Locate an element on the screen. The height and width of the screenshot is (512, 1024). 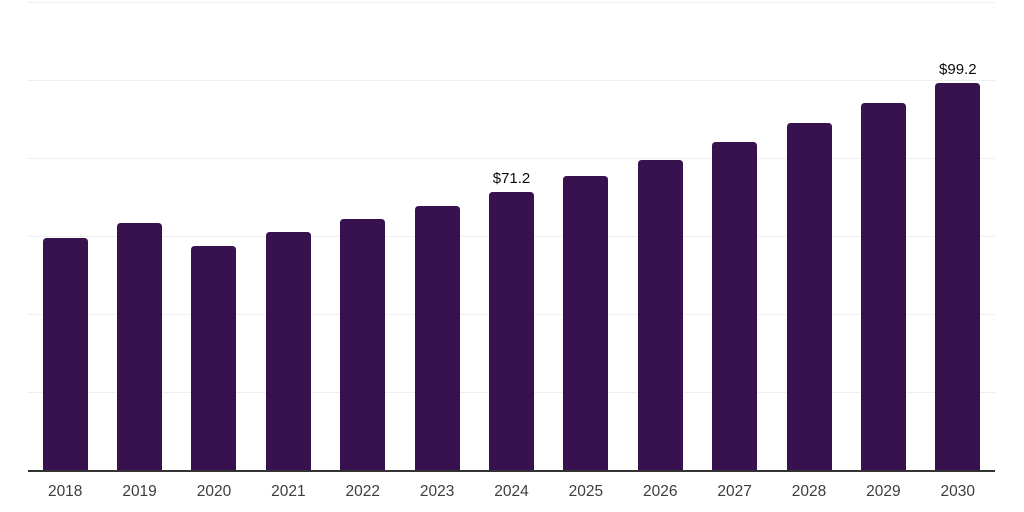
bar-2018 is located at coordinates (65, 354).